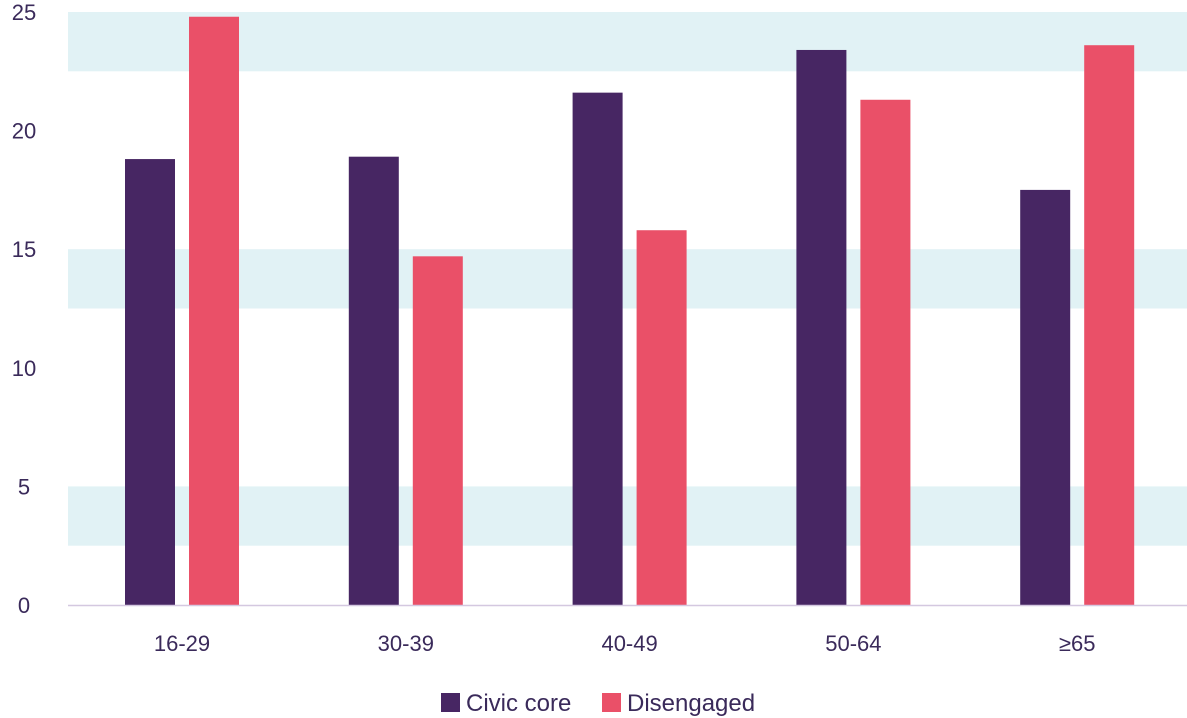 Image resolution: width=1187 pixels, height=718 pixels. I want to click on x-category-label: 30-39, so click(406, 643).